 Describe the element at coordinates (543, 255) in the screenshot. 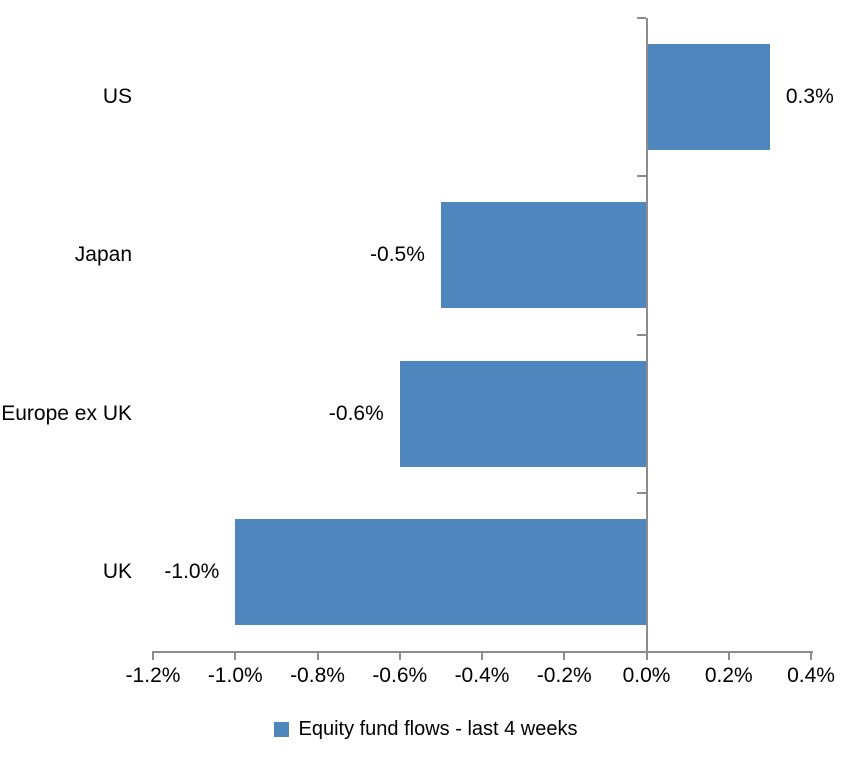

I see `bar-japan` at that location.